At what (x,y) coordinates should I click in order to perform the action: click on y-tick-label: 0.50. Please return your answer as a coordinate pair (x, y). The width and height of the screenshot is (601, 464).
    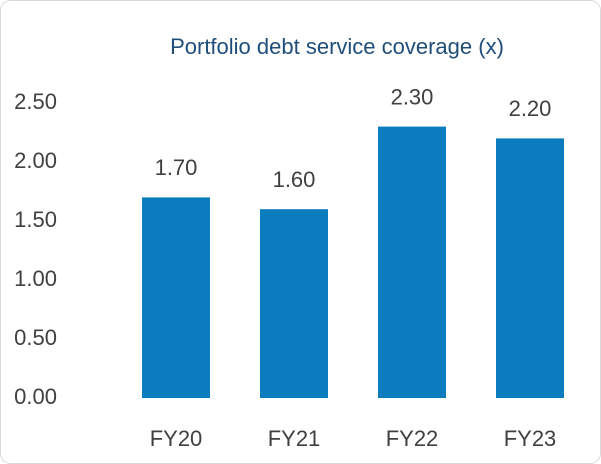
    Looking at the image, I should click on (35, 337).